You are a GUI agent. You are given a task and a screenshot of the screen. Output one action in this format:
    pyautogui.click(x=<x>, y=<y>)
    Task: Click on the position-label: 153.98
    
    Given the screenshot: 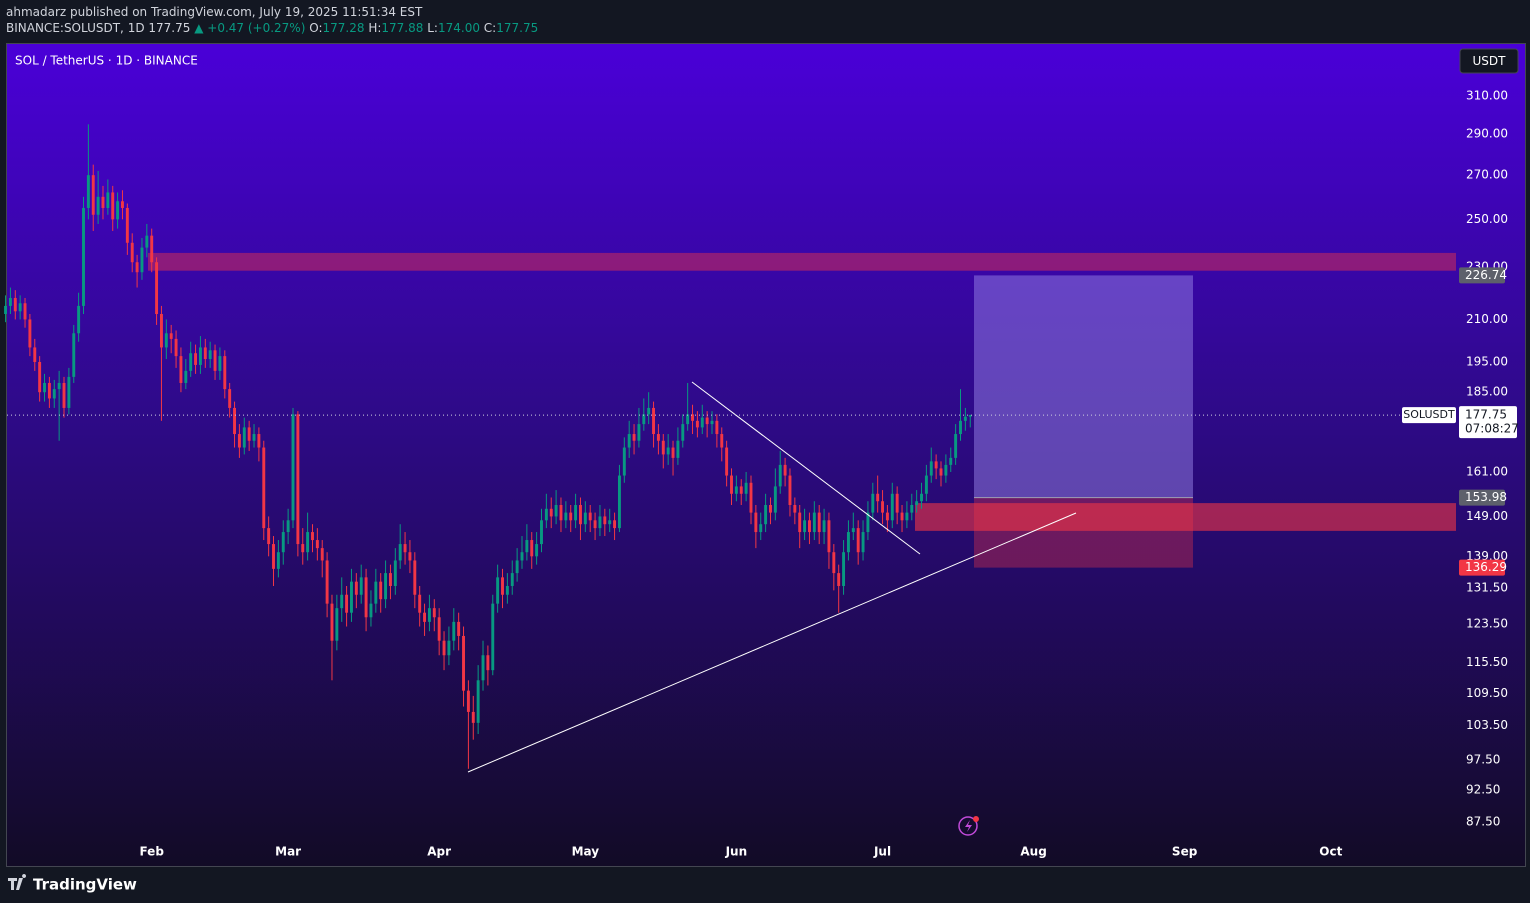 What is the action you would take?
    pyautogui.click(x=1486, y=497)
    